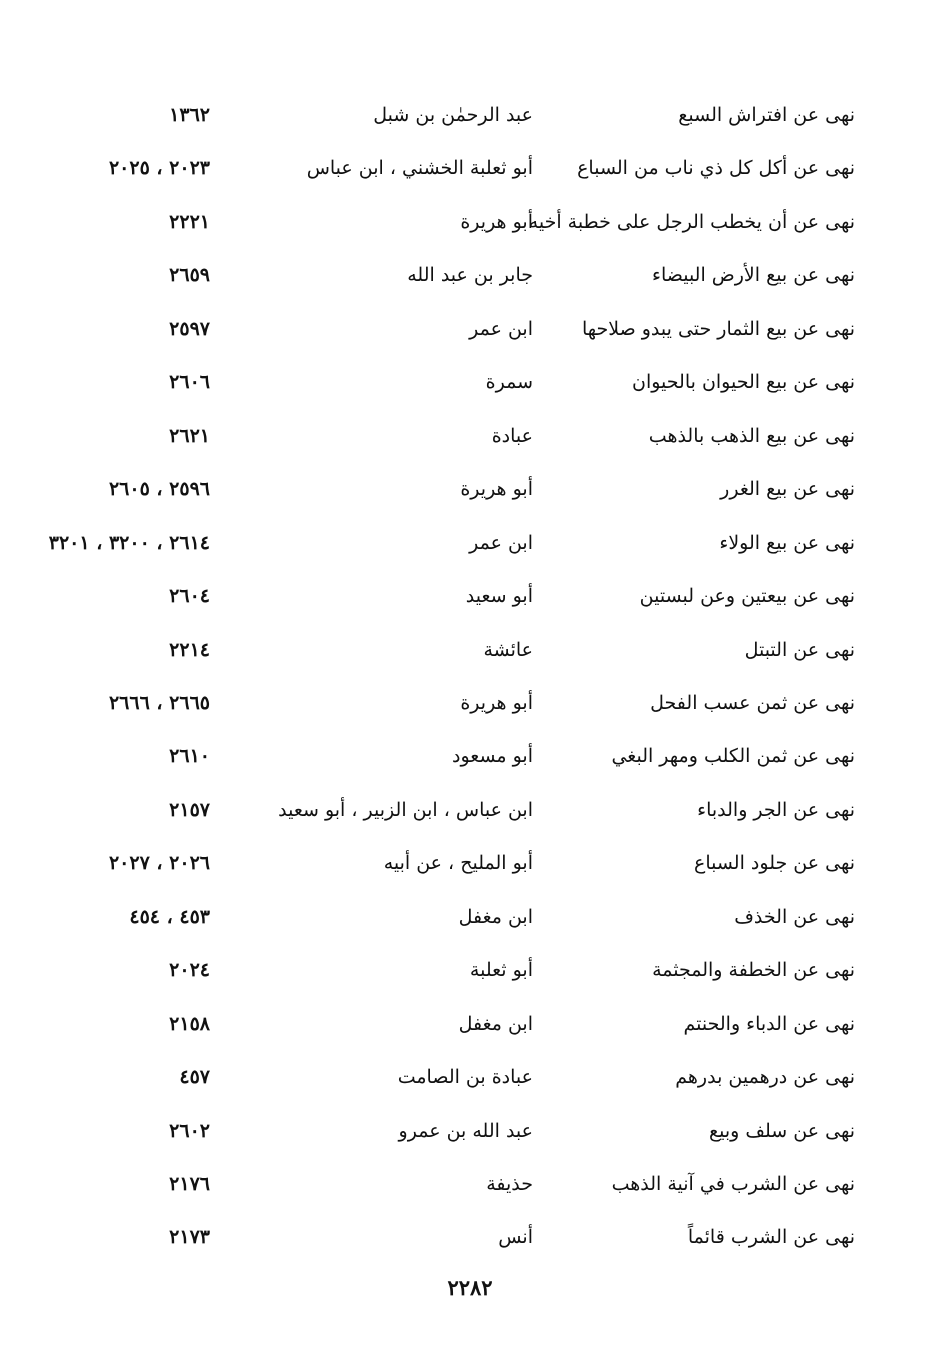  Describe the element at coordinates (159, 168) in the screenshot. I see `hadith-numbers: ٢٠٢٣ ، ٢٠٢٥` at that location.